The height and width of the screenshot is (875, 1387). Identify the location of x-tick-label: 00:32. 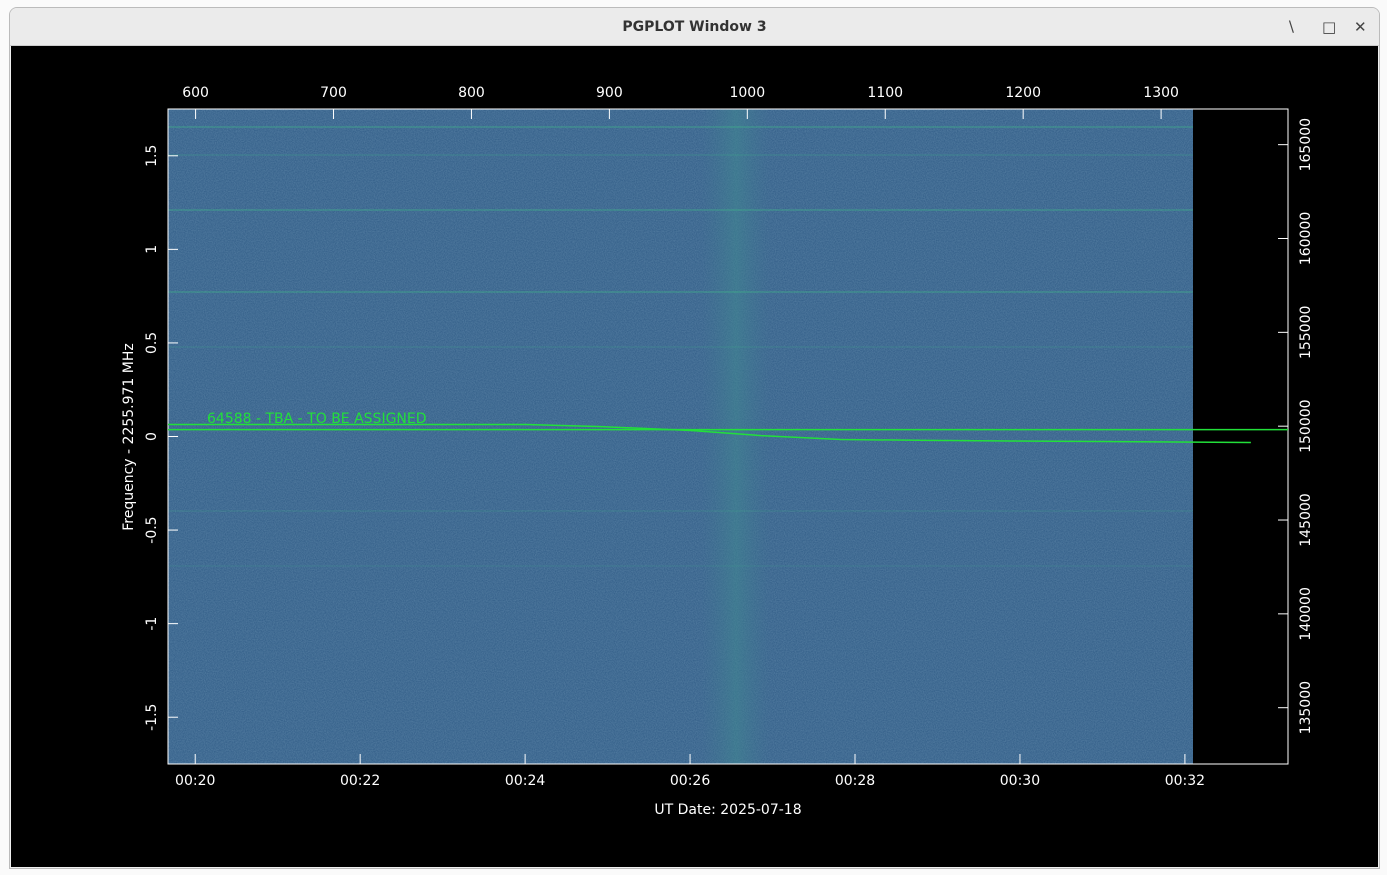
(1185, 781).